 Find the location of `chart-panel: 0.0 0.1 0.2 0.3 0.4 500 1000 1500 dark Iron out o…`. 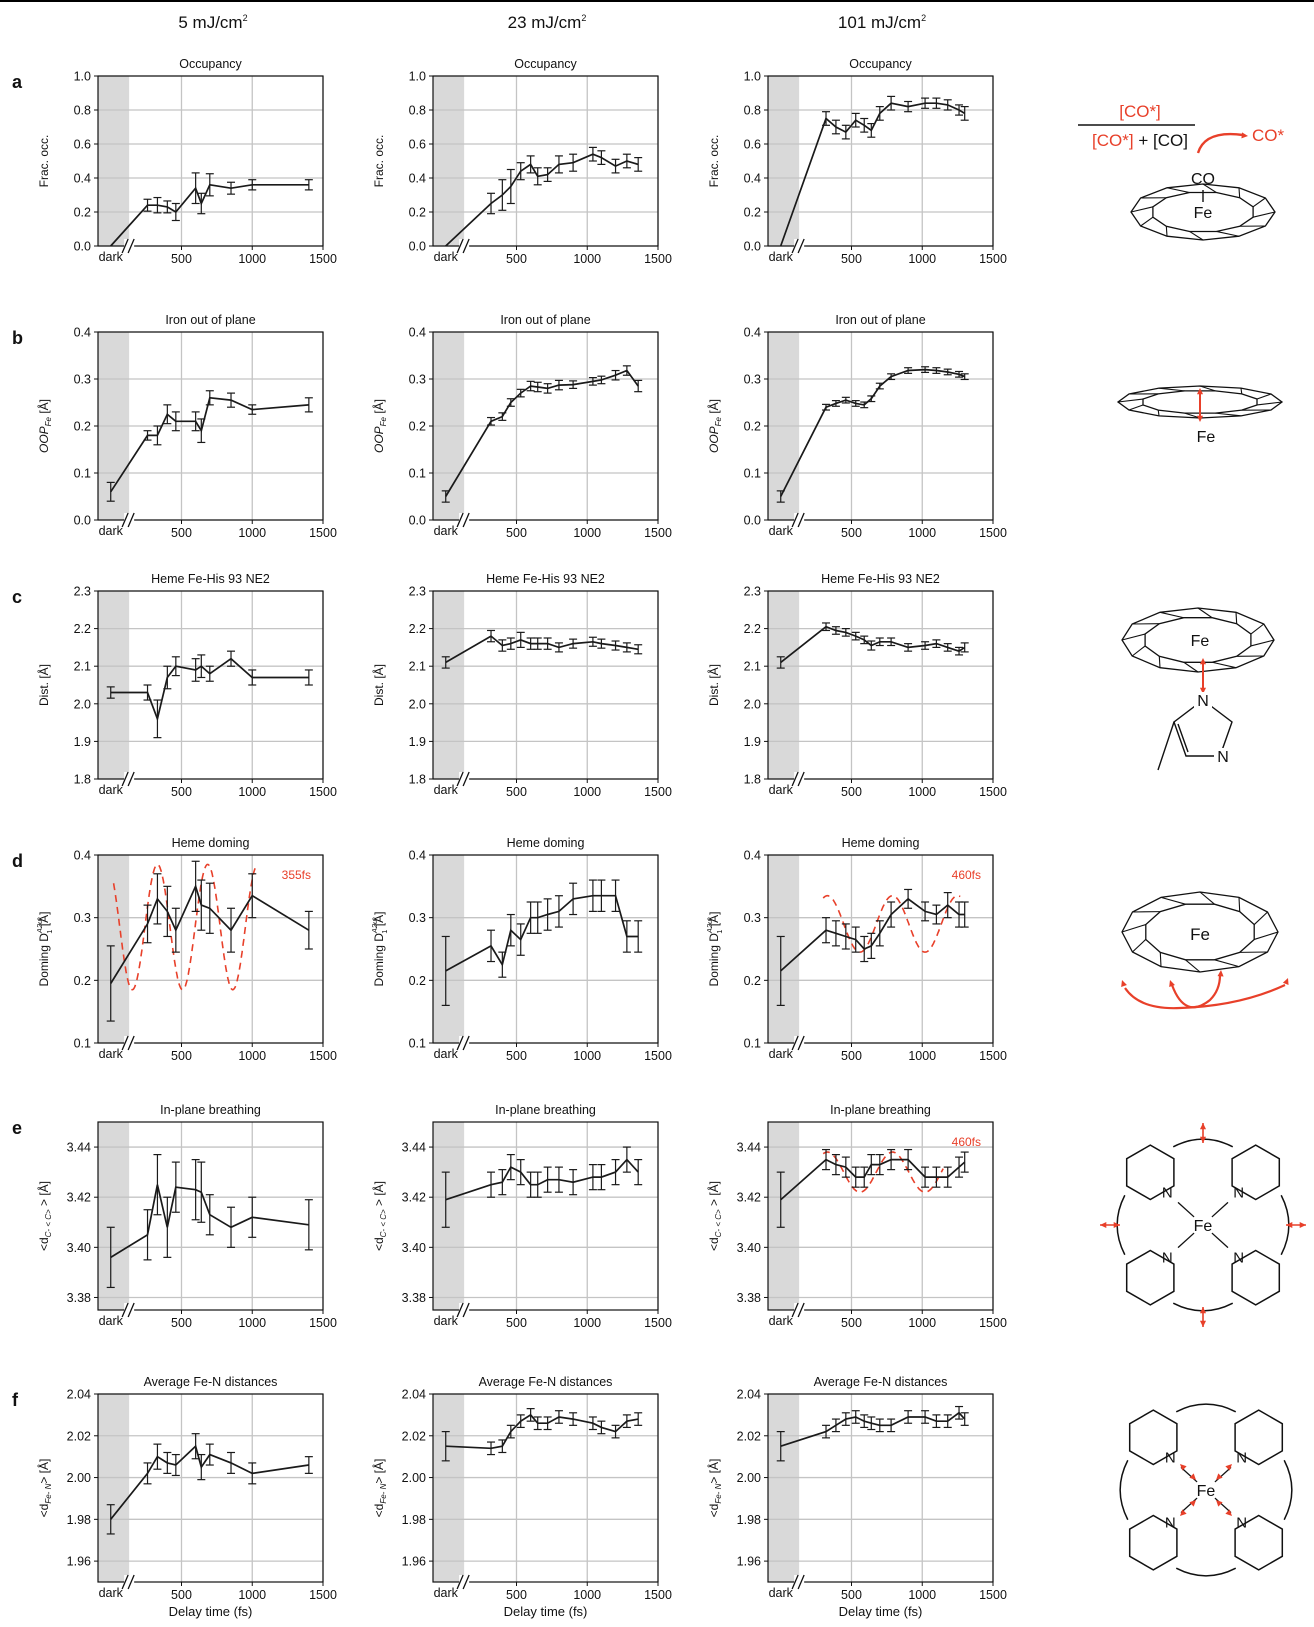

chart-panel: 0.0 0.1 0.2 0.3 0.4 500 1000 1500 dark Iron out o… is located at coordinates (186, 426).